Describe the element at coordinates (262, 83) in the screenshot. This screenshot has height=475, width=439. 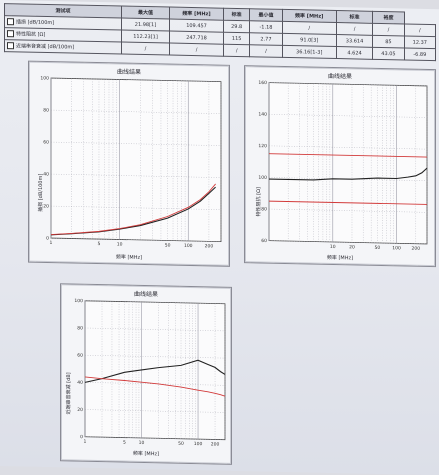
I see `y-tick-label: 160` at that location.